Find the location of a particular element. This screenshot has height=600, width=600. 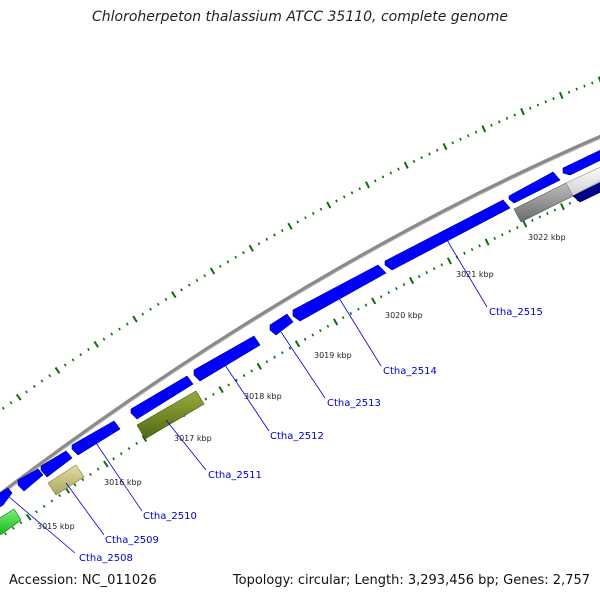

gene-label: Ctha_2510 is located at coordinates (170, 516).